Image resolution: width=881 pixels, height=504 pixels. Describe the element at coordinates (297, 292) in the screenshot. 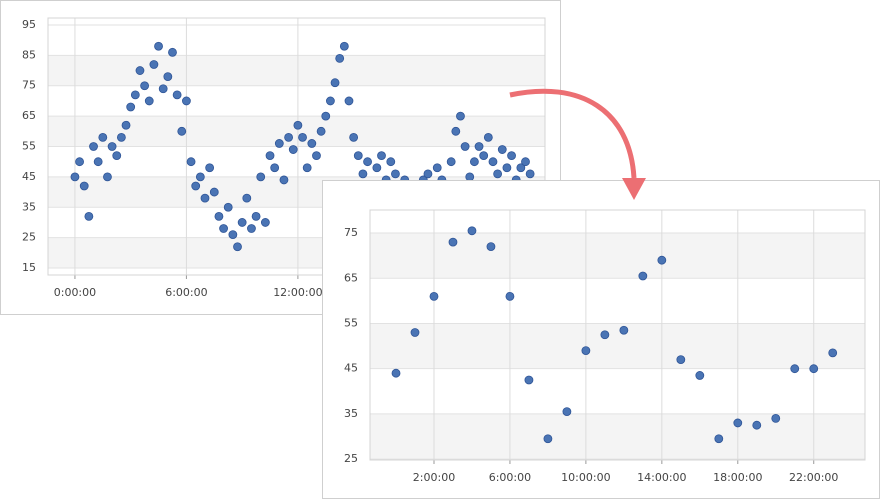

I see `x-tick-label: 12:00:00` at that location.